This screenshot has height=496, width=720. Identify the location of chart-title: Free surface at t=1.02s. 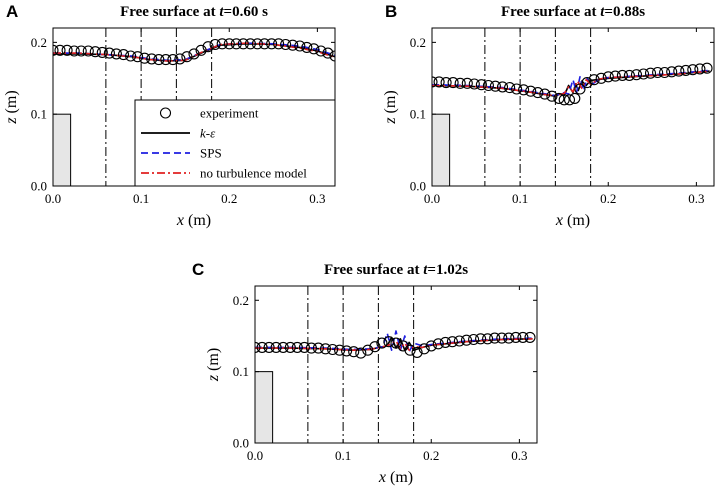
(396, 270).